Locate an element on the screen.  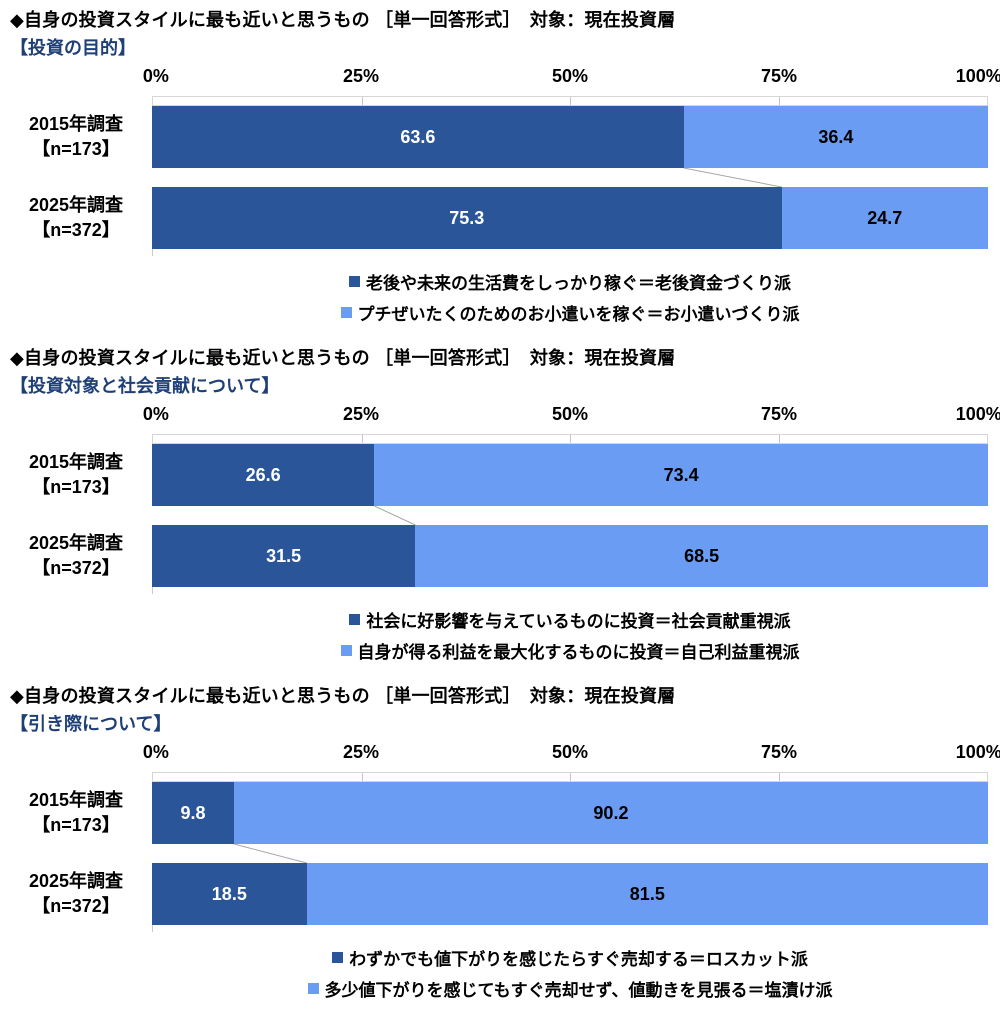
bar-segment-light: 73.4 is located at coordinates (681, 475).